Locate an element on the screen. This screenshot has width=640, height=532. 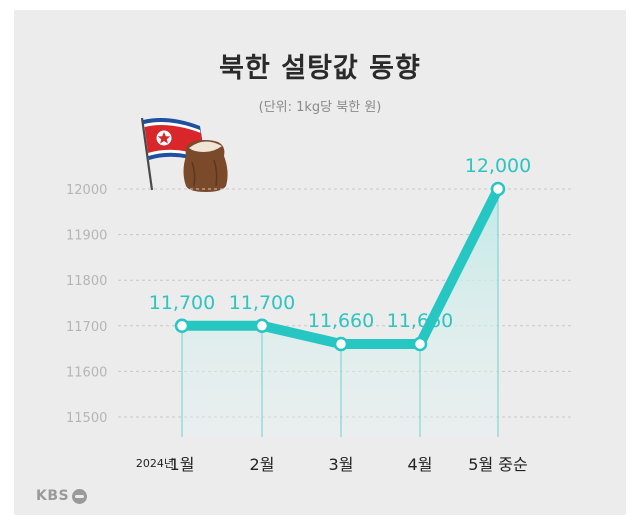
data-label-1: 11,700 is located at coordinates (262, 303).